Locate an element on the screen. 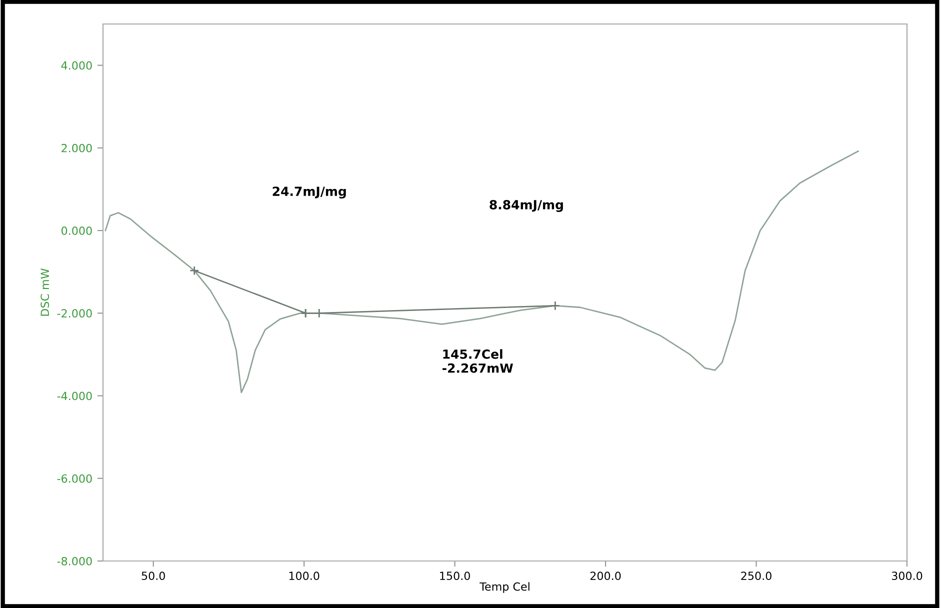 The height and width of the screenshot is (608, 940). x-tick-label: 150.0 is located at coordinates (455, 576).